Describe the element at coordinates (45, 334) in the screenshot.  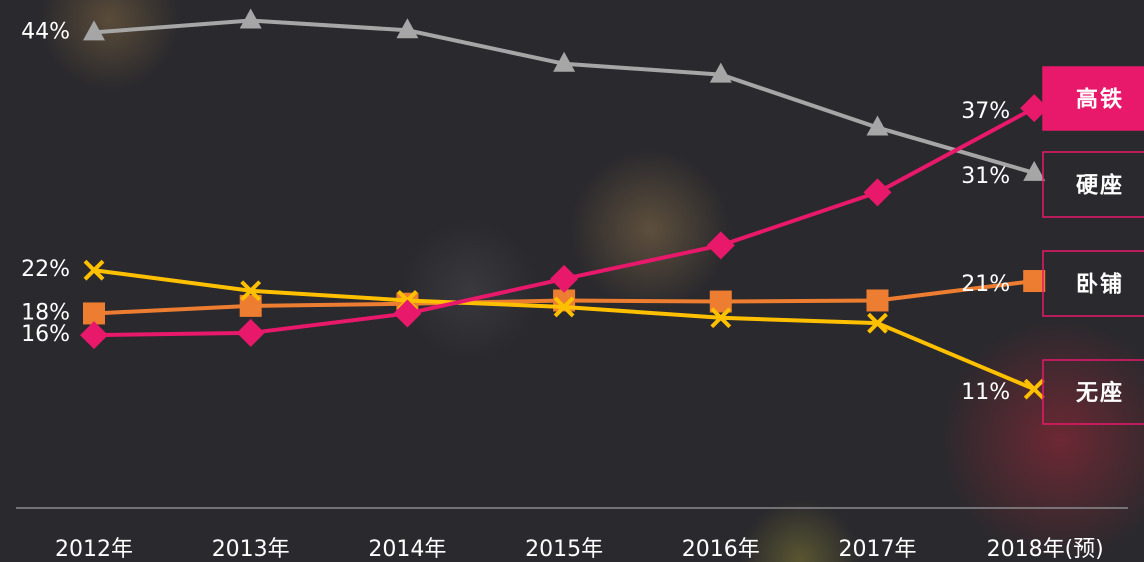
I see `data-label: 16%` at that location.